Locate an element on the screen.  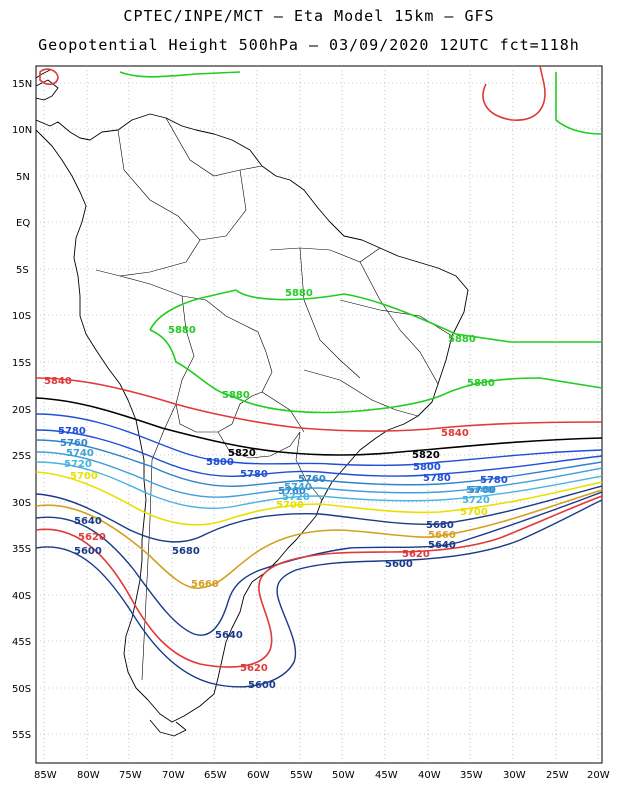
lat-label: 5S is located at coordinates (22, 270).